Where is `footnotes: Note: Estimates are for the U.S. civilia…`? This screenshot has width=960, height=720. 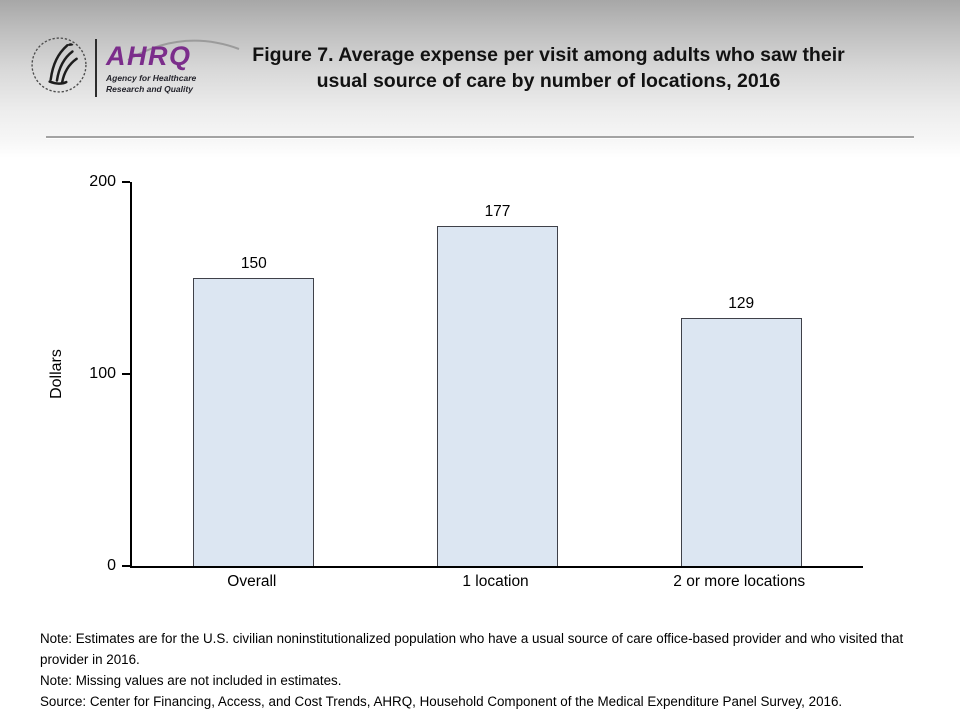 footnotes: Note: Estimates are for the U.S. civilia… is located at coordinates (483, 670).